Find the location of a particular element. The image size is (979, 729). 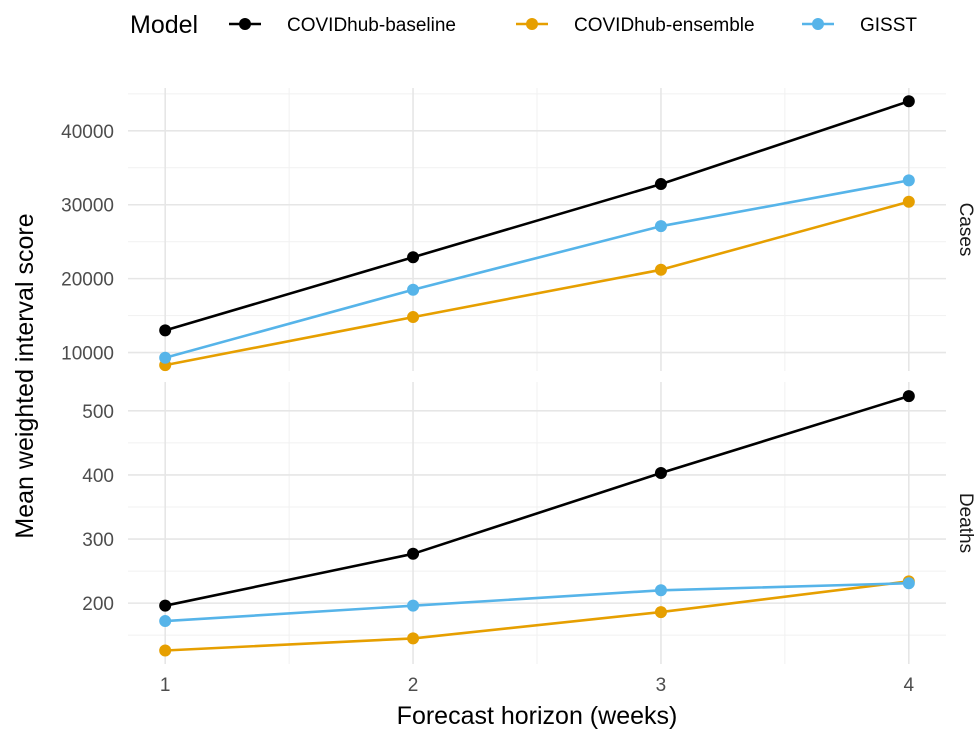

legend-title: Model is located at coordinates (164, 25).